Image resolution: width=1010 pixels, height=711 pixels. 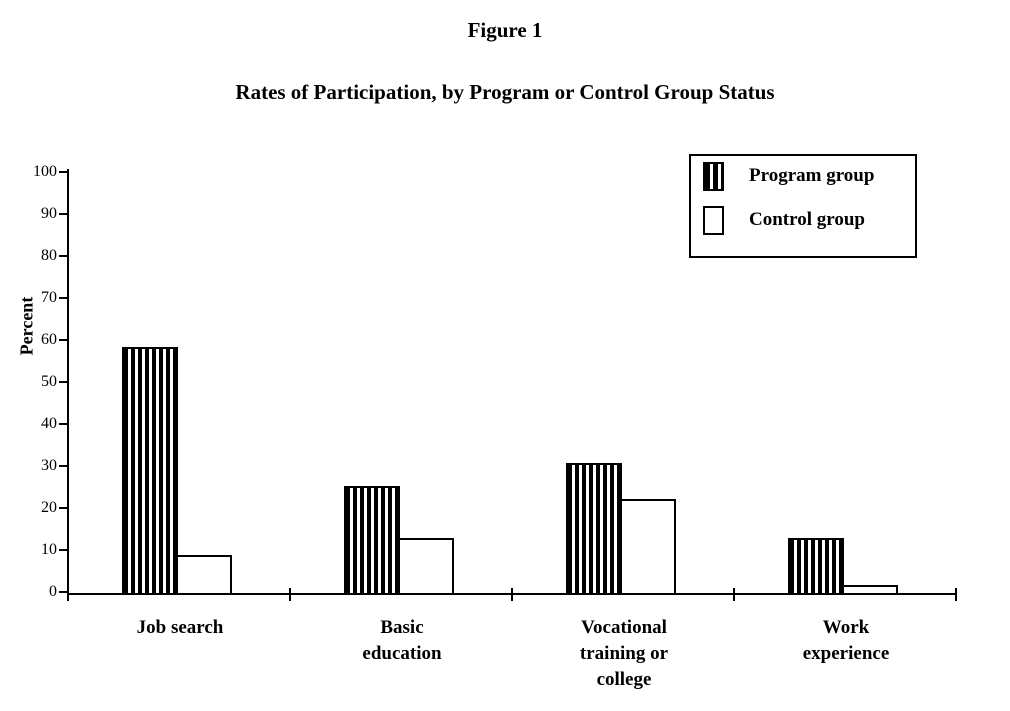 I want to click on y-axis-tick-label: 0, so click(x=53, y=591).